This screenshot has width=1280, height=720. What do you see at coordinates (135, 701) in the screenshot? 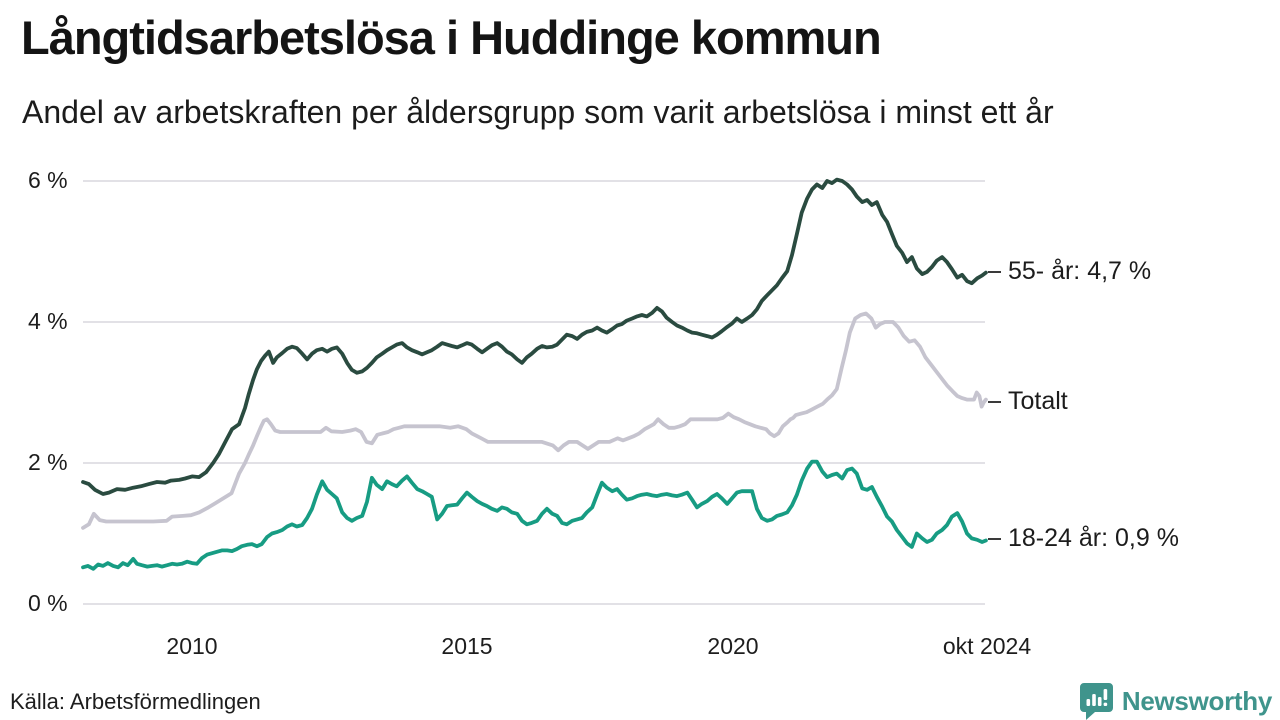
I see `source-credit: Källa: Arbetsförmedlingen` at bounding box center [135, 701].